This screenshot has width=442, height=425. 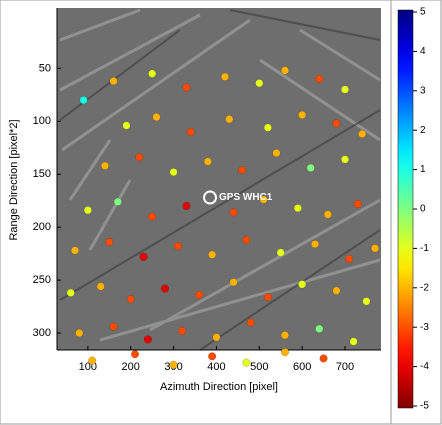 What do you see at coordinates (424, 248) in the screenshot?
I see `colorbar-tick-label: -1` at bounding box center [424, 248].